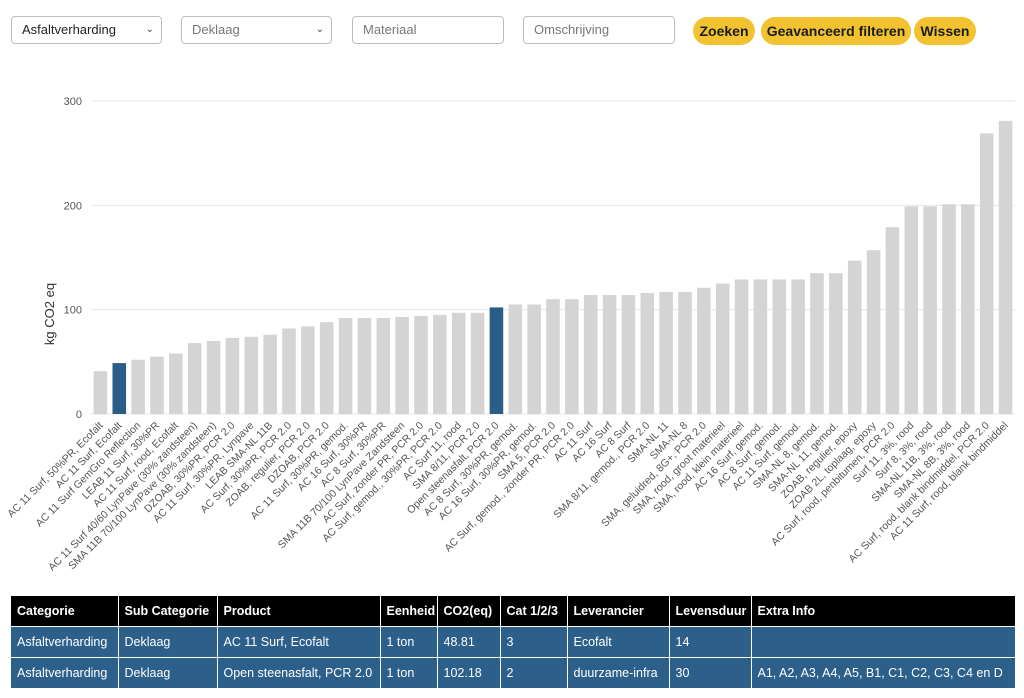 This screenshot has height=698, width=1024. I want to click on subcategory-select-value: Deklaag, so click(216, 29).